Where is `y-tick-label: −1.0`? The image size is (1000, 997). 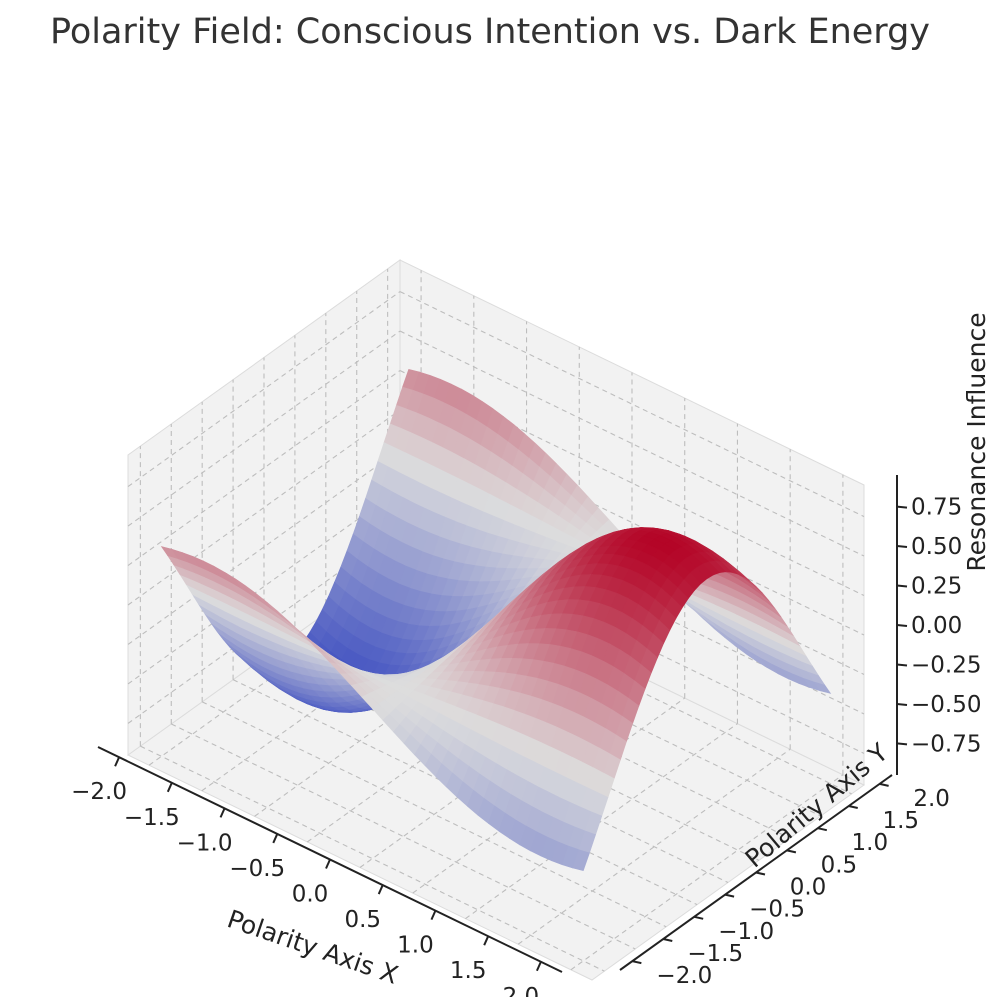 y-tick-label: −1.0 is located at coordinates (746, 932).